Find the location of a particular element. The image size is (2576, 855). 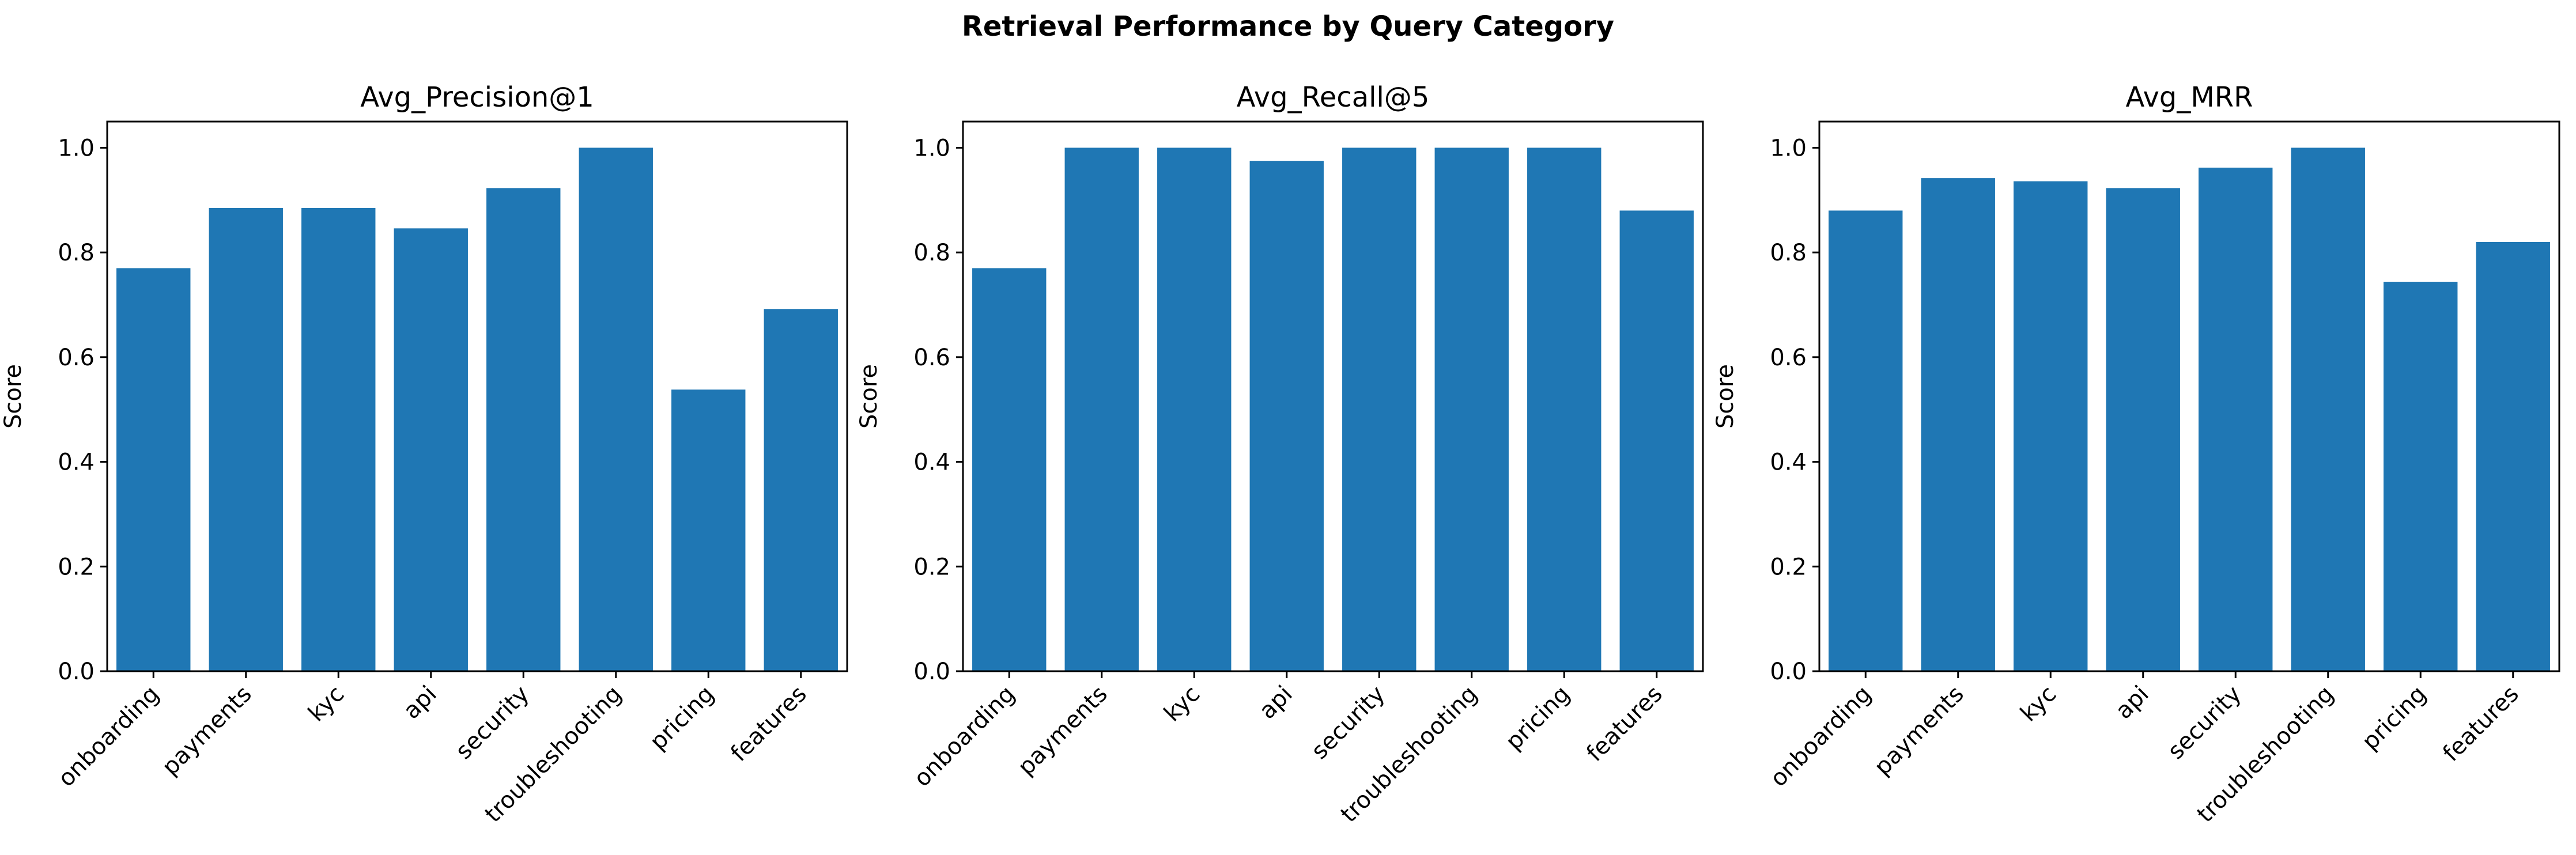

figure-title: Retrieval Performance by Query Category is located at coordinates (1288, 26).